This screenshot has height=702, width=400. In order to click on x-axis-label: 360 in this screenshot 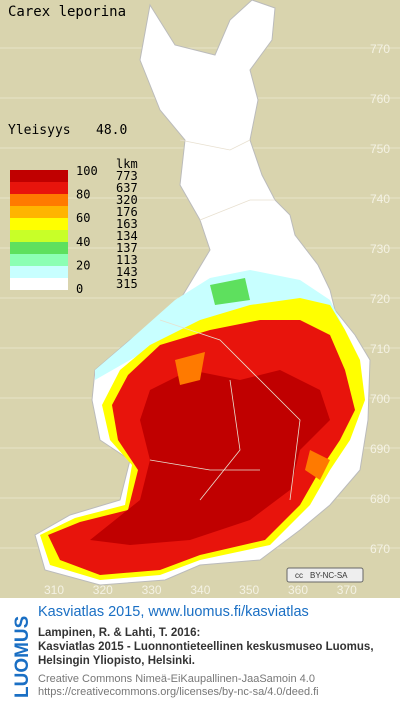, I will do `click(298, 590)`.